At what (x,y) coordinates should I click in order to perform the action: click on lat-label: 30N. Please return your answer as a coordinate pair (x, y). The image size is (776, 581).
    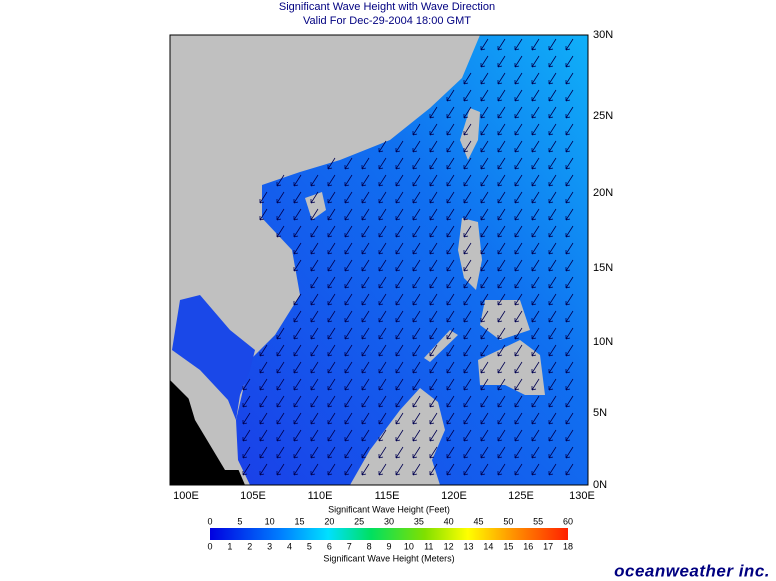
    Looking at the image, I should click on (603, 35).